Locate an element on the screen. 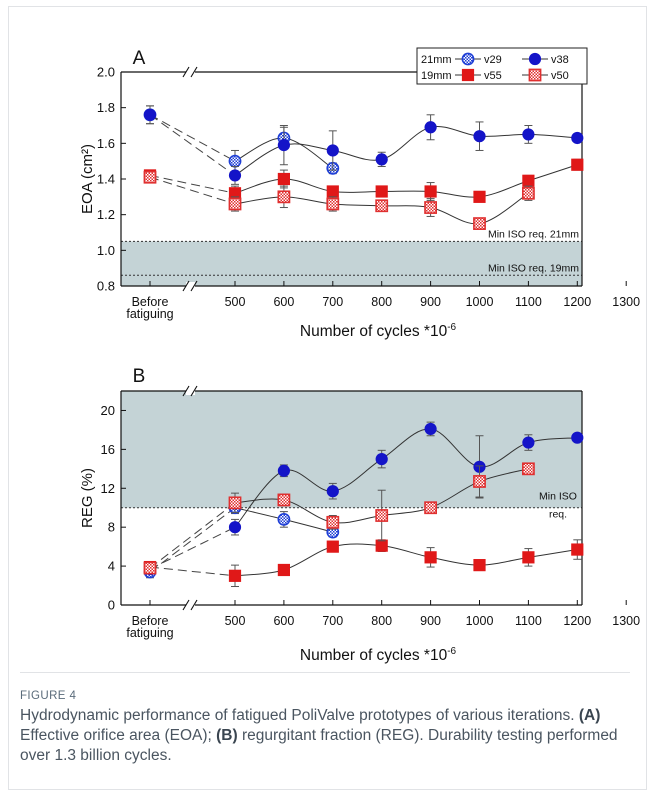 The height and width of the screenshot is (796, 655). x-tick-label: 1000 is located at coordinates (480, 302).